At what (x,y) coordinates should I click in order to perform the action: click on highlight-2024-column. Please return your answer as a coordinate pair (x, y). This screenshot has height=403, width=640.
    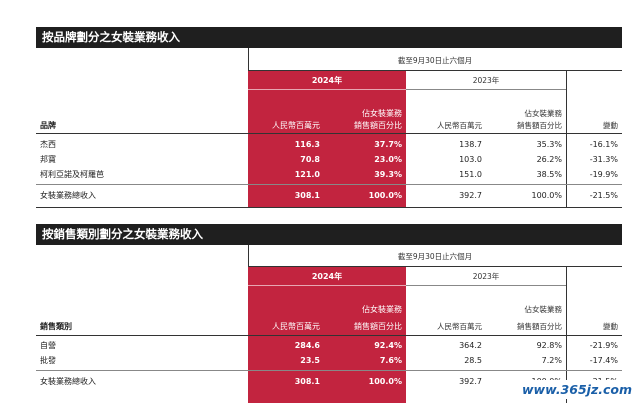
    Looking at the image, I should click on (327, 334).